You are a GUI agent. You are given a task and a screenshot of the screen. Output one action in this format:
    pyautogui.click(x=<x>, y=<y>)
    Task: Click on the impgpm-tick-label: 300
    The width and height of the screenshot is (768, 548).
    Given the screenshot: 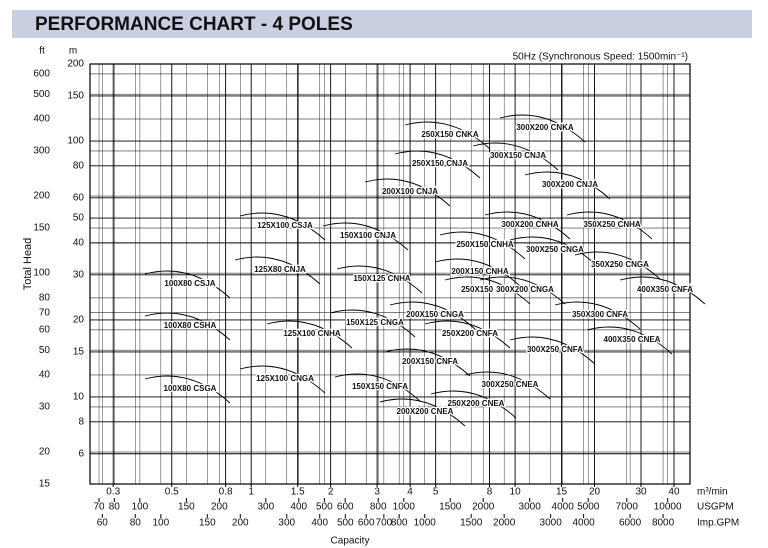 What is the action you would take?
    pyautogui.click(x=286, y=523)
    